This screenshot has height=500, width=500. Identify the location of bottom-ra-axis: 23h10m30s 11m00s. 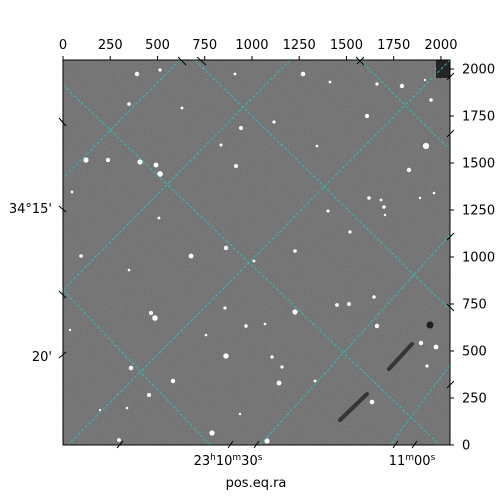
(315, 461).